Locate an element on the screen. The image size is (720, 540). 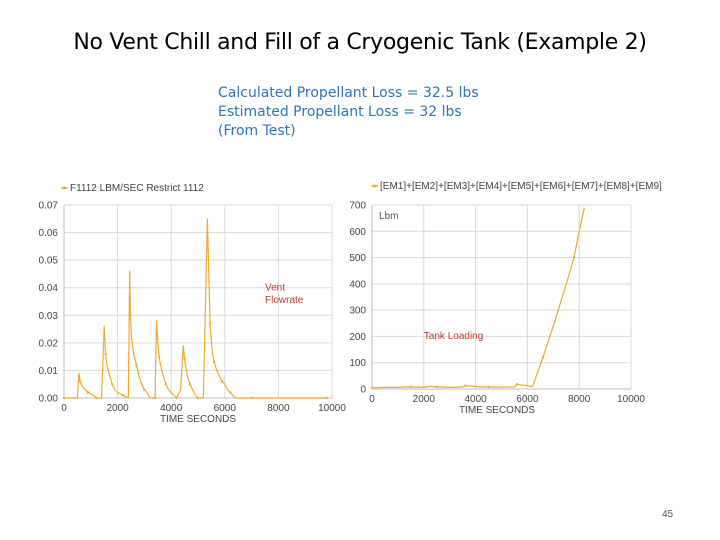
y-tick-label: 0.02 is located at coordinates (49, 343).